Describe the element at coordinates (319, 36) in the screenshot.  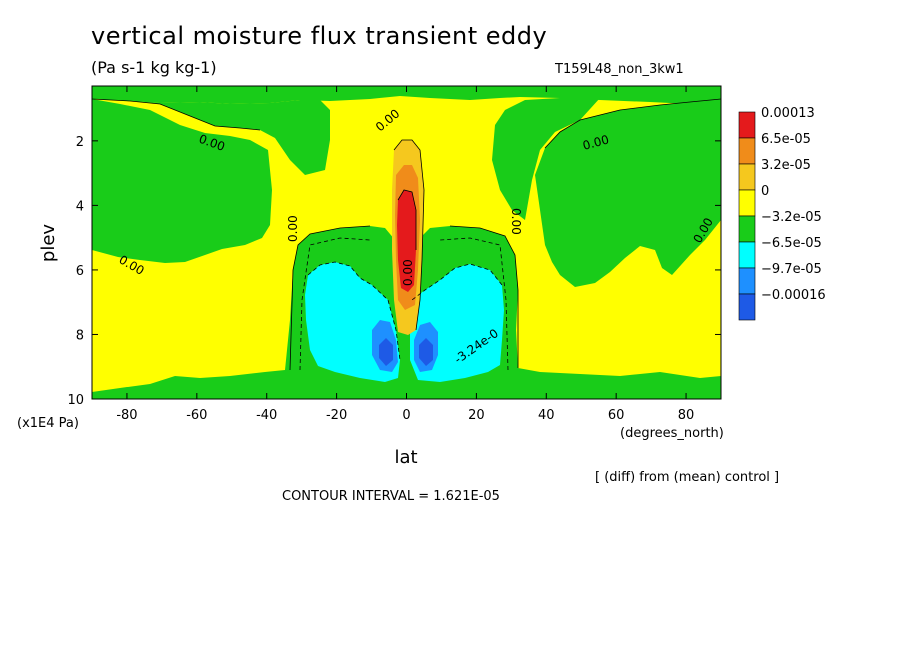
I see `chart-title: vertical moisture flux transient eddy` at that location.